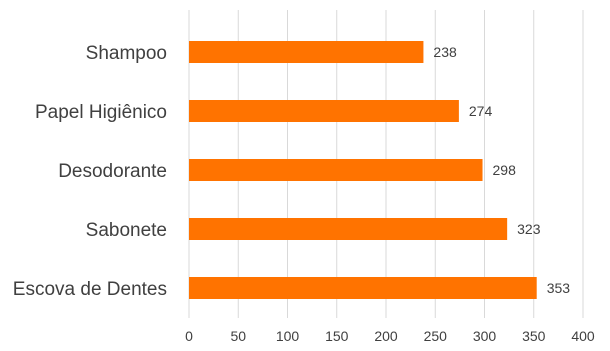  Describe the element at coordinates (559, 288) in the screenshot. I see `data-label: 353` at that location.